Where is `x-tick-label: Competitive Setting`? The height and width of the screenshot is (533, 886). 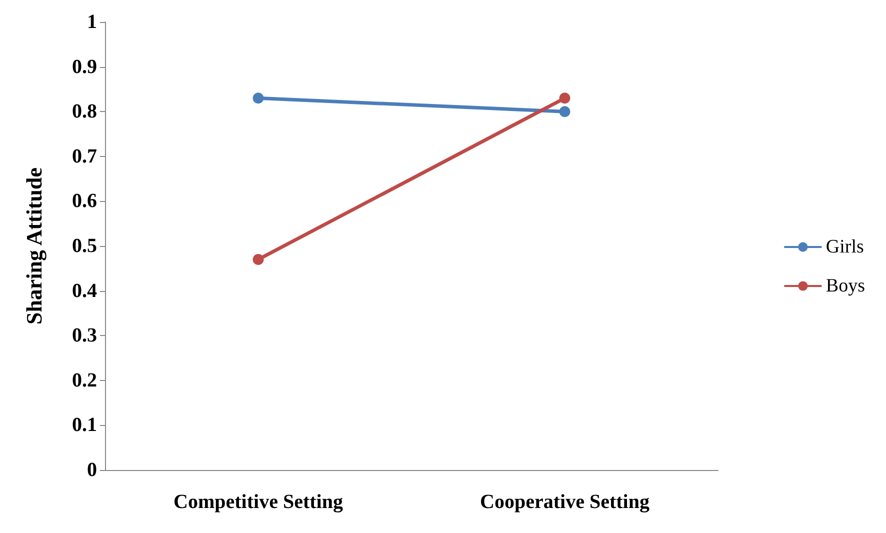
x-tick-label: Competitive Setting is located at coordinates (258, 502).